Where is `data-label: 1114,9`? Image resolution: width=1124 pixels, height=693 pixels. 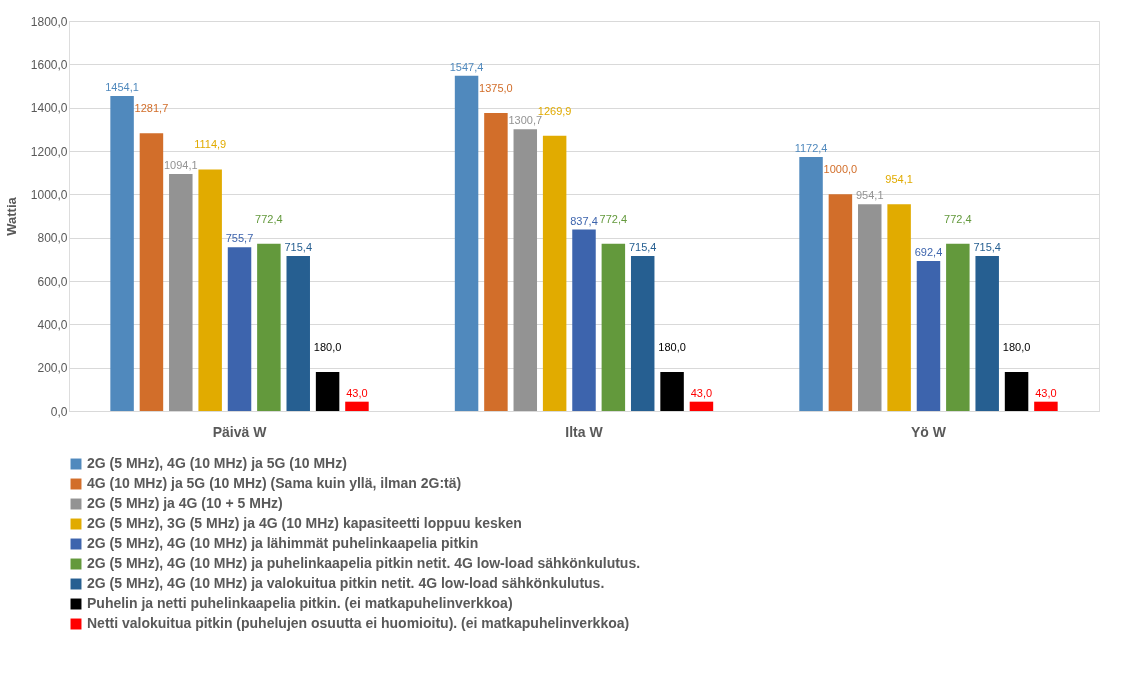
data-label: 1114,9 is located at coordinates (210, 144).